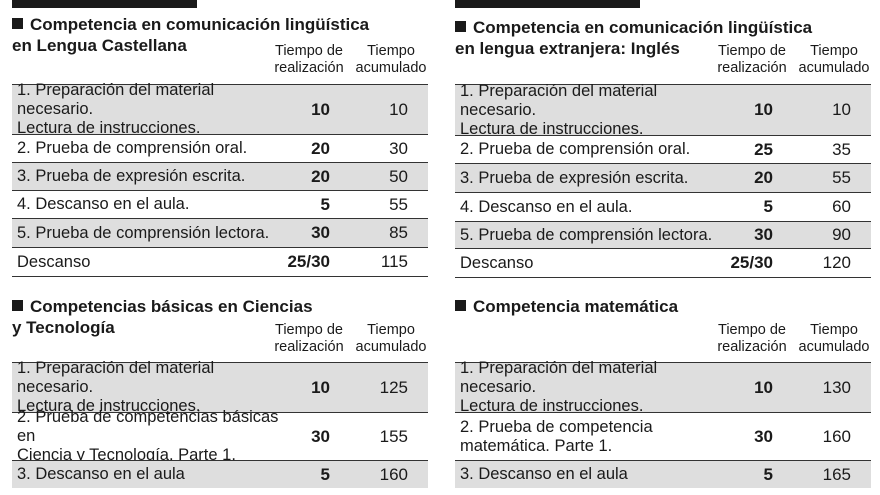 The height and width of the screenshot is (495, 880). I want to click on section-title-line: Competencias básicas en Ciencias, so click(171, 306).